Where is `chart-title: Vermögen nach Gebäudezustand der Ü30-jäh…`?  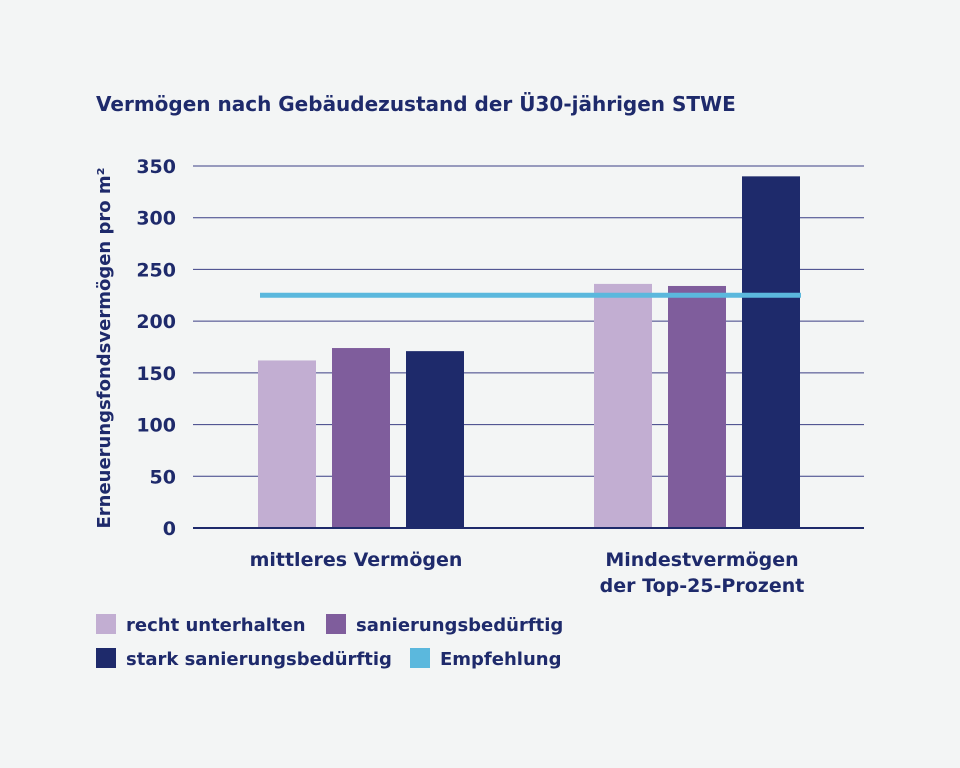 chart-title: Vermögen nach Gebäudezustand der Ü30-jäh… is located at coordinates (416, 104).